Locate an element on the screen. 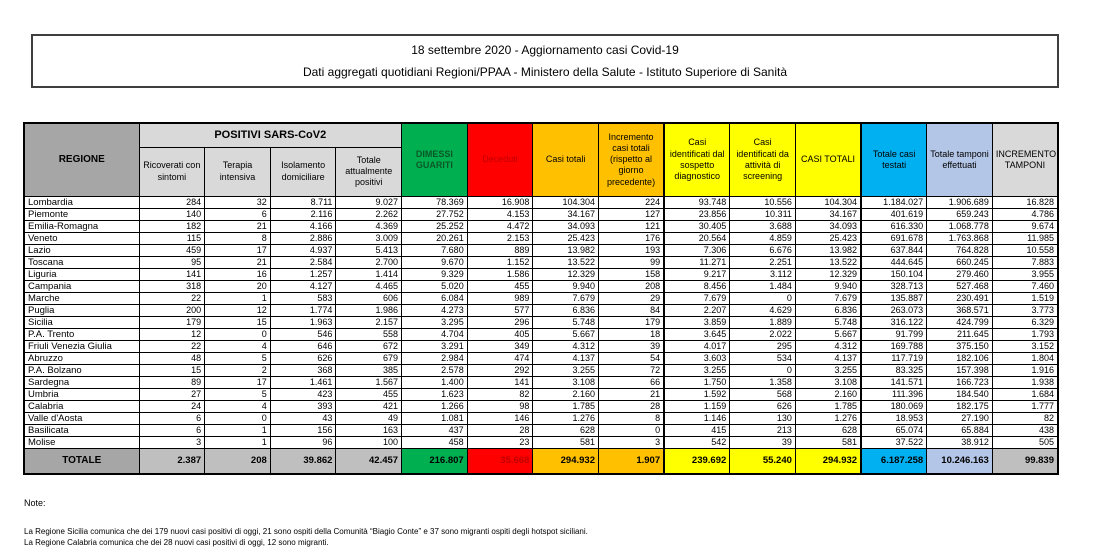 The height and width of the screenshot is (558, 1099). value-cell: 1.906.689 is located at coordinates (959, 202).